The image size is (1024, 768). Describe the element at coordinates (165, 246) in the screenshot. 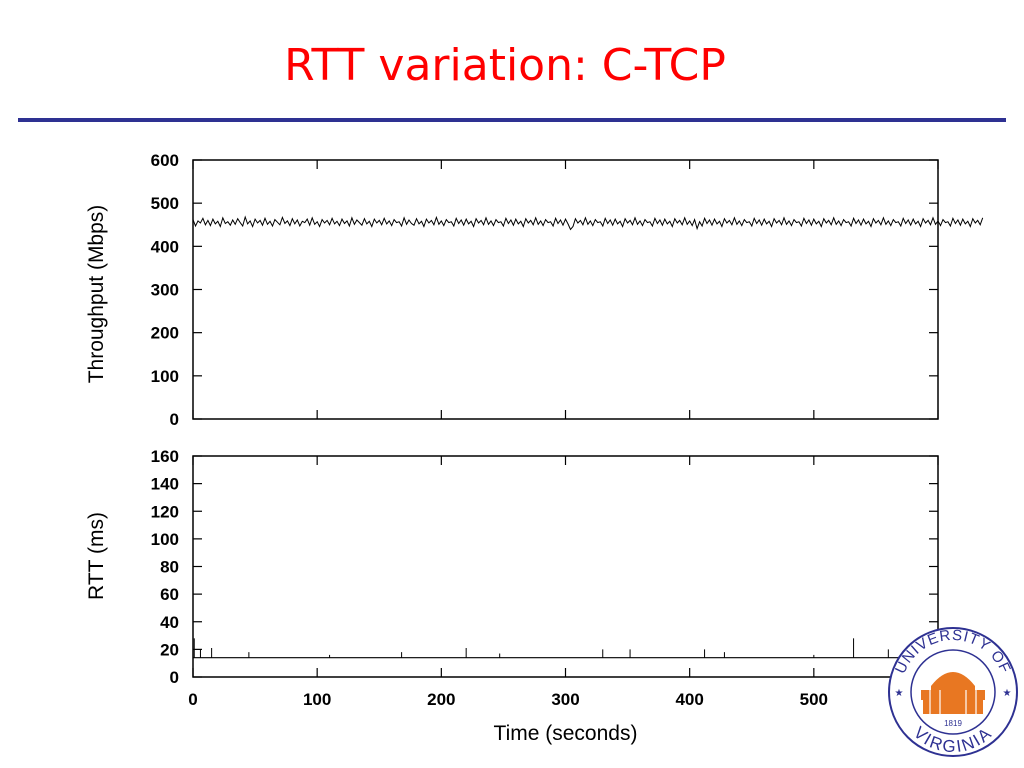

I see `y-tick-label: 400` at that location.